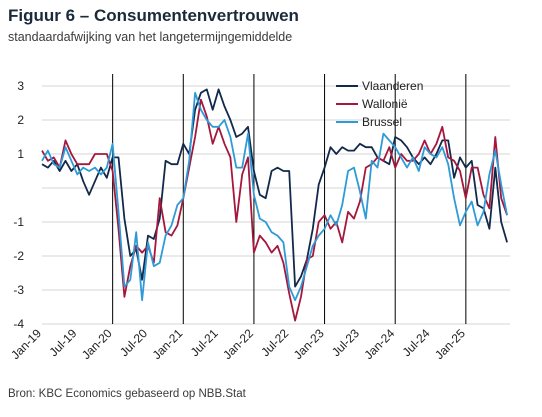 The height and width of the screenshot is (417, 542). What do you see at coordinates (450, 344) in the screenshot?
I see `x-tick-label: Jan-25` at bounding box center [450, 344].